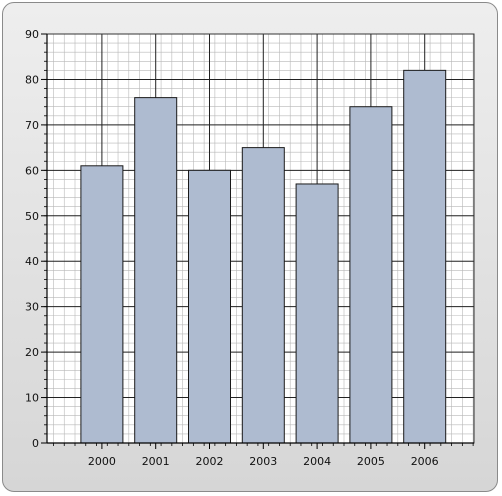  What do you see at coordinates (32, 170) in the screenshot?
I see `y-tick-label-60: 60` at bounding box center [32, 170].